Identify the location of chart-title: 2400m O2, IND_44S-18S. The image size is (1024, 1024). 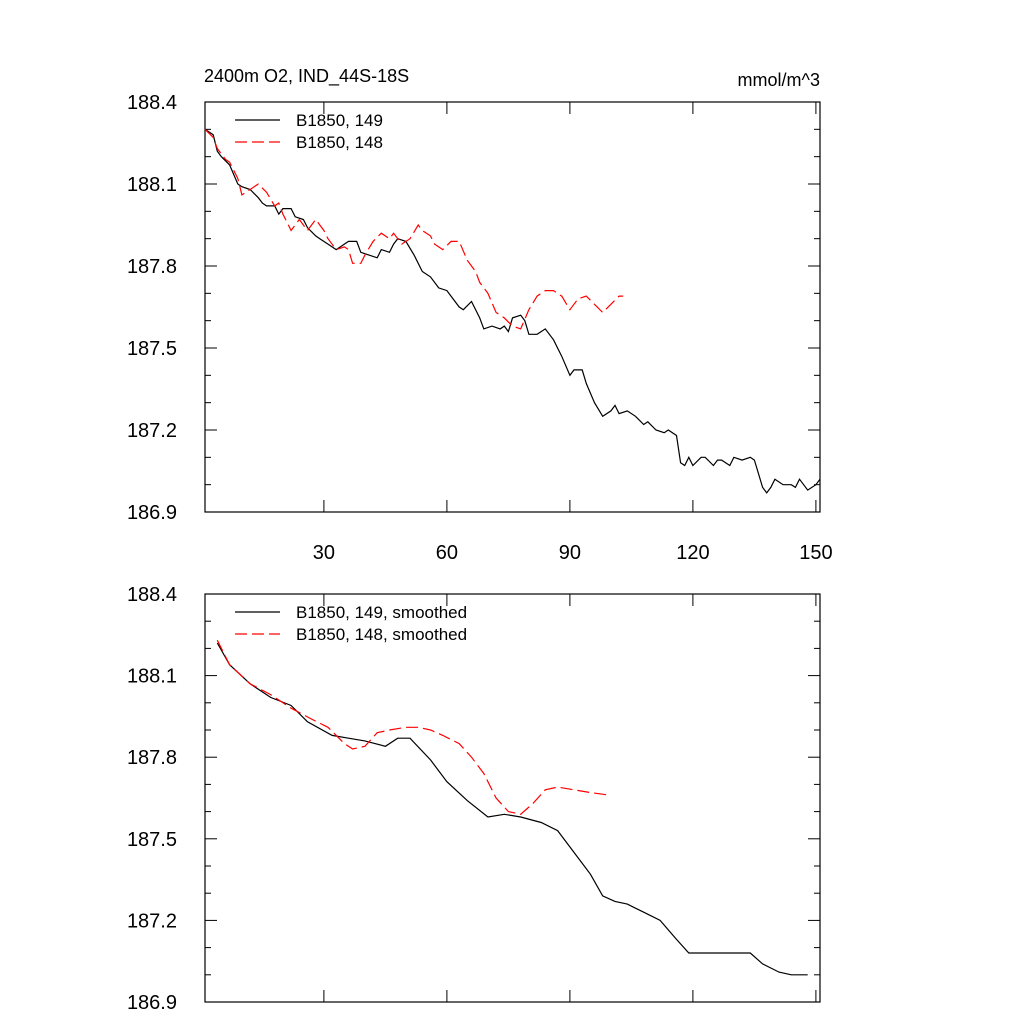
(306, 76).